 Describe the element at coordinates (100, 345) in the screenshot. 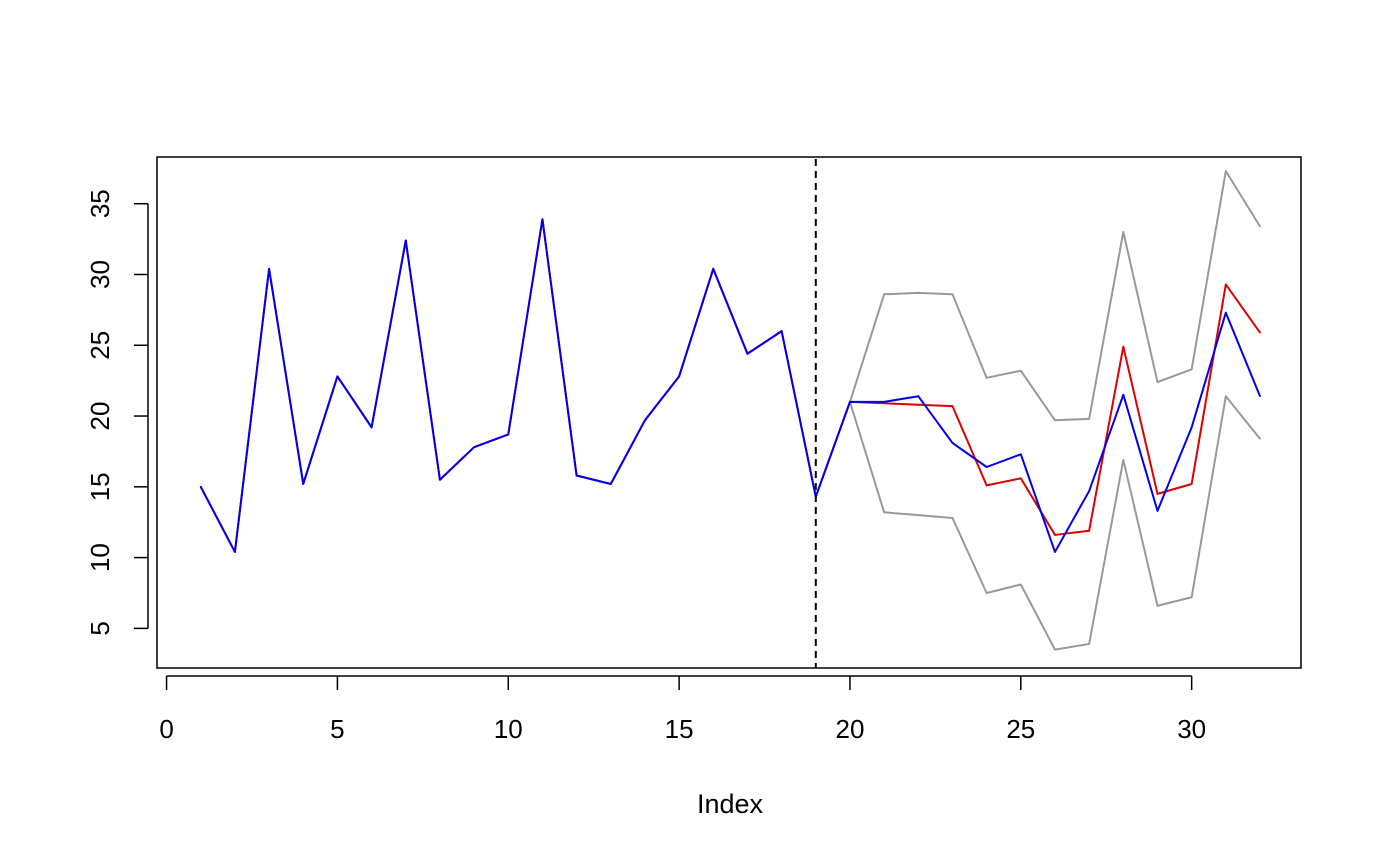

I see `y-tick-label: 25` at that location.